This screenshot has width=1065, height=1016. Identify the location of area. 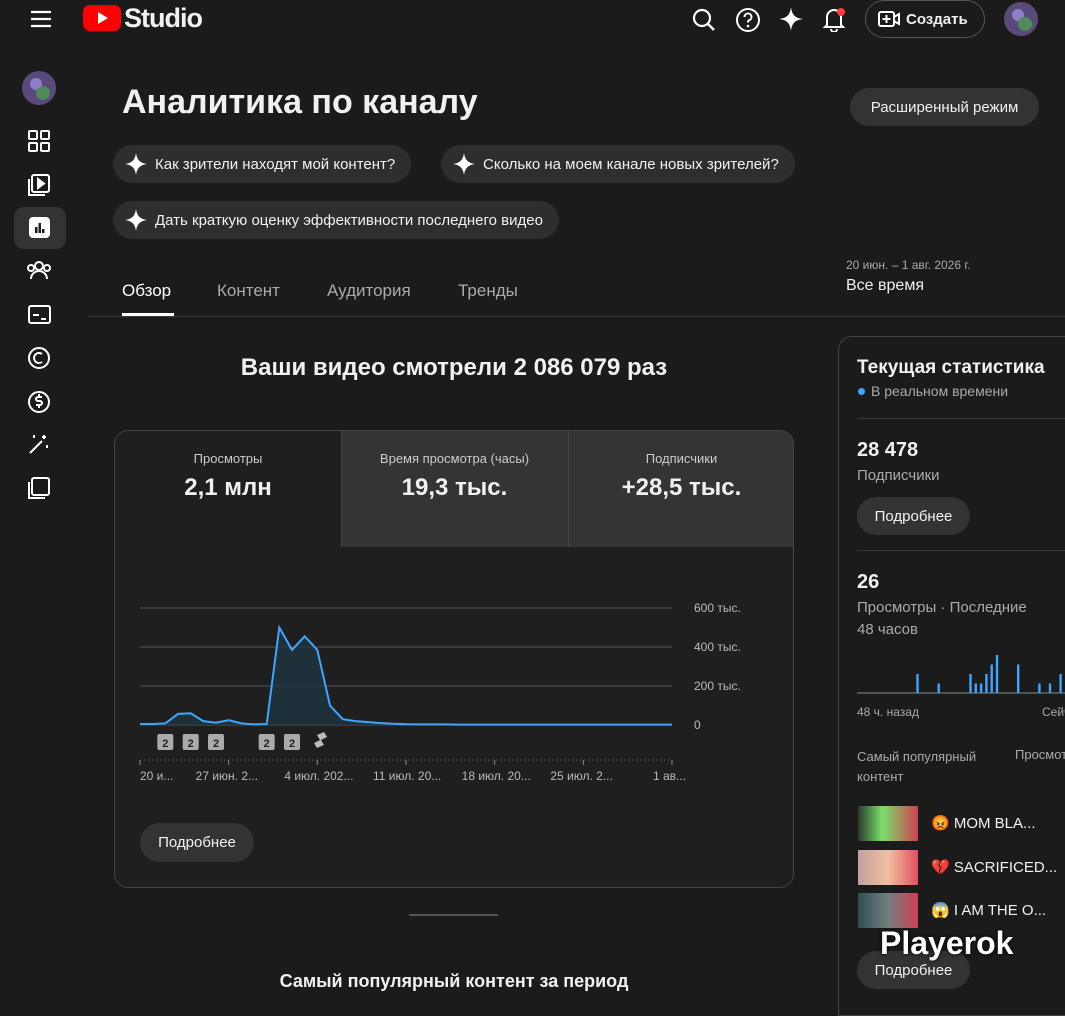
(406, 676).